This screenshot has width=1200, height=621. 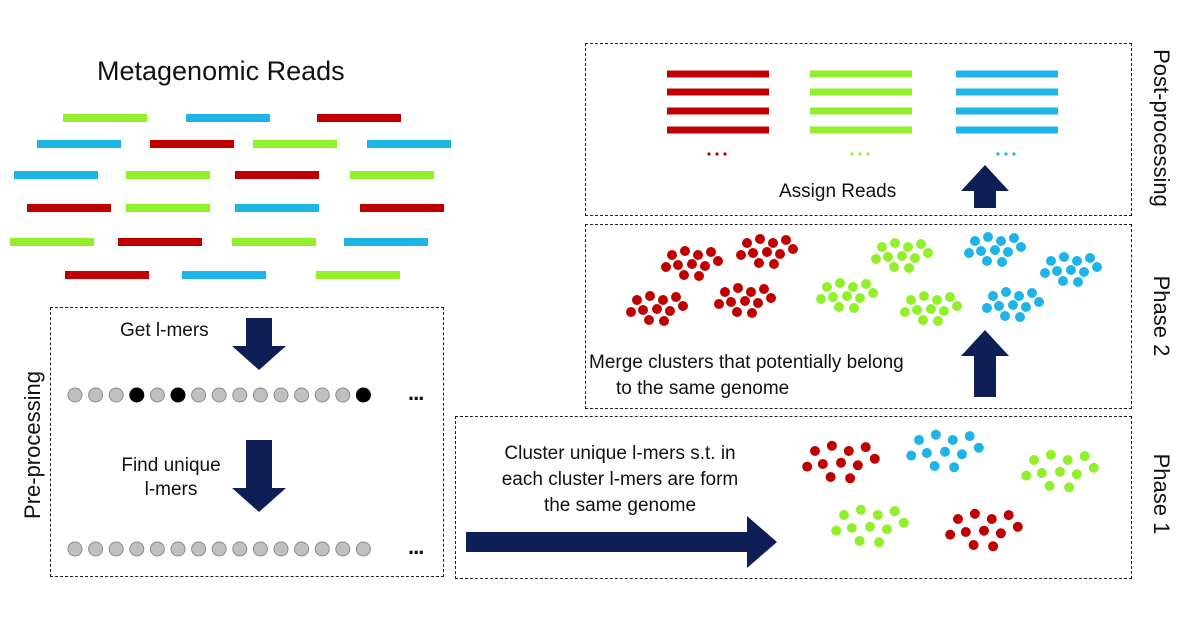 I want to click on preprocessing-box, so click(x=247, y=442).